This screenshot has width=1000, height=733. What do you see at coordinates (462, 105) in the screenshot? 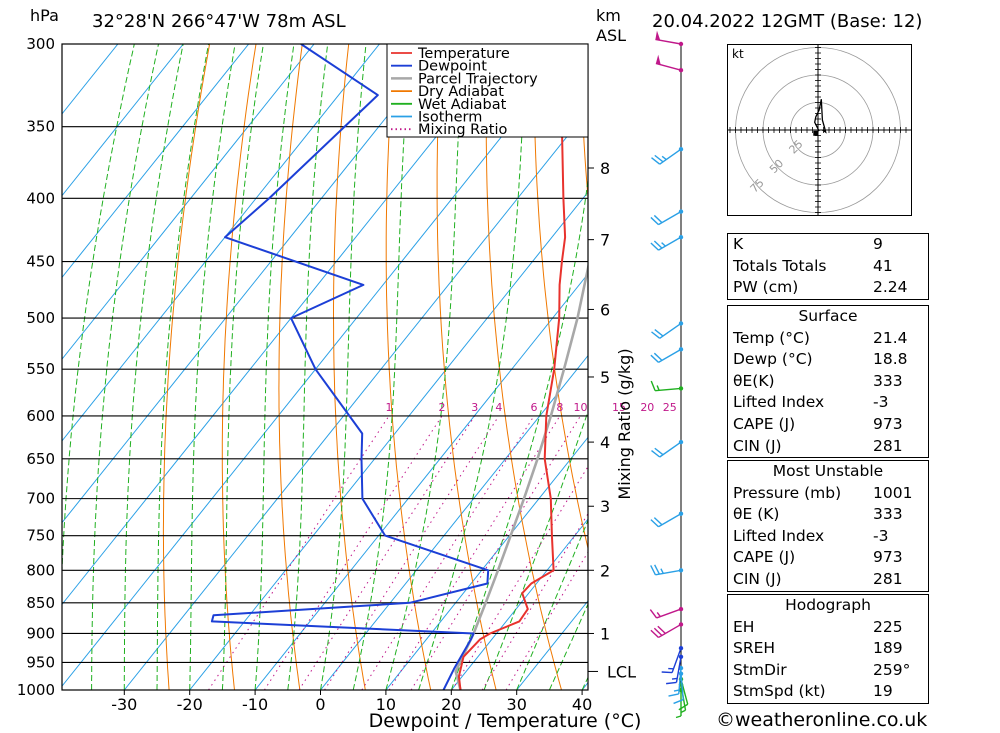
I see `legend-label: Wet Adiabat` at bounding box center [462, 105].